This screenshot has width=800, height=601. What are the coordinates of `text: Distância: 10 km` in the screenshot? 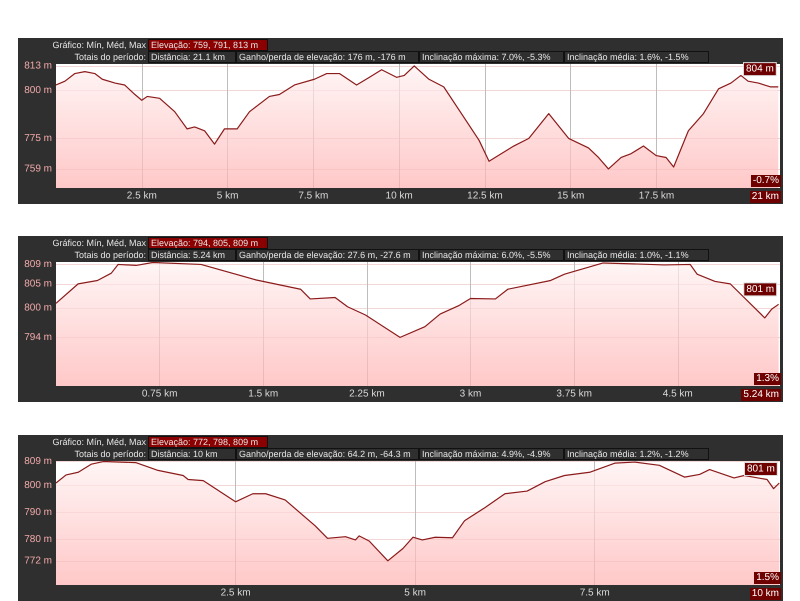 It's located at (192, 454).